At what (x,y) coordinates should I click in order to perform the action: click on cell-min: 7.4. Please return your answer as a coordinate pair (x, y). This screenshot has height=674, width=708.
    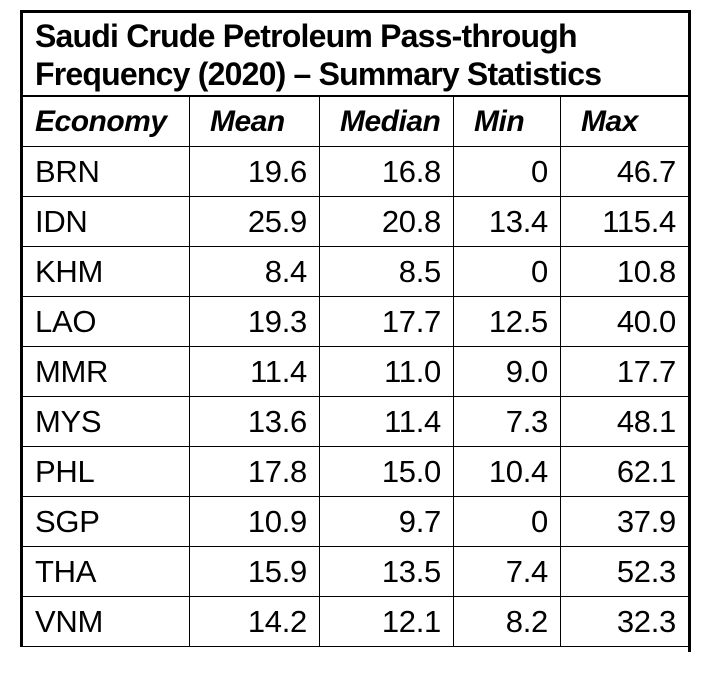
    Looking at the image, I should click on (507, 572).